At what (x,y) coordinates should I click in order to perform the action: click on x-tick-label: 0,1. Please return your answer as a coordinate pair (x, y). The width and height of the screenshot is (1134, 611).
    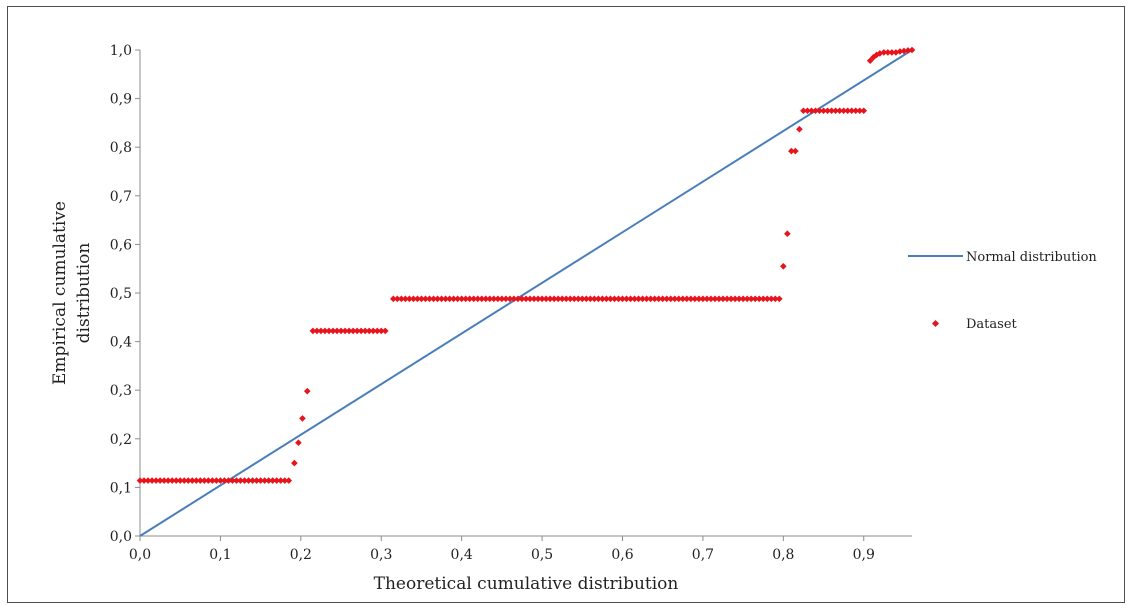
    Looking at the image, I should click on (220, 555).